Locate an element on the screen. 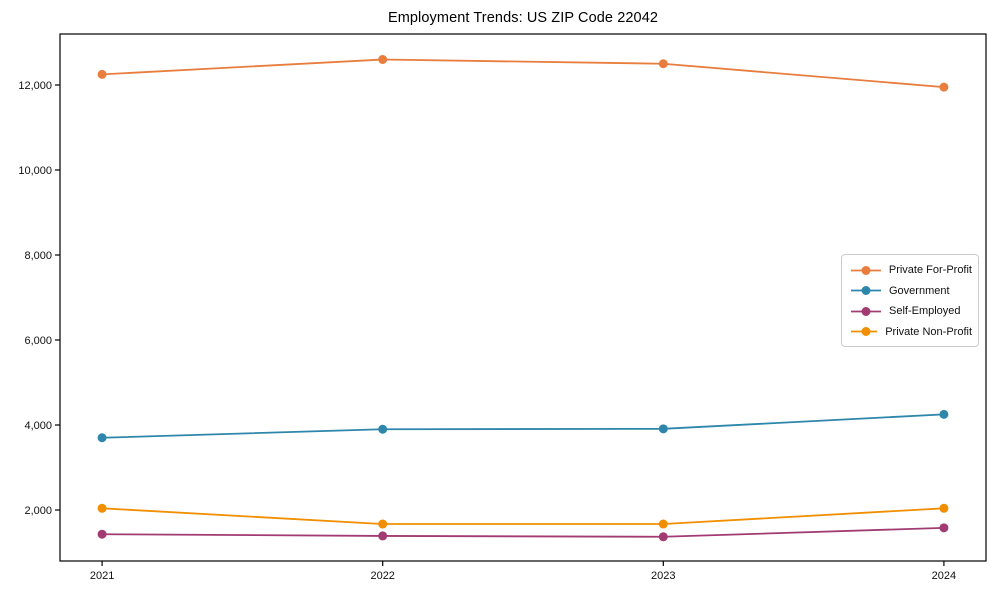  y-tick-label: 6,000 is located at coordinates (38, 341).